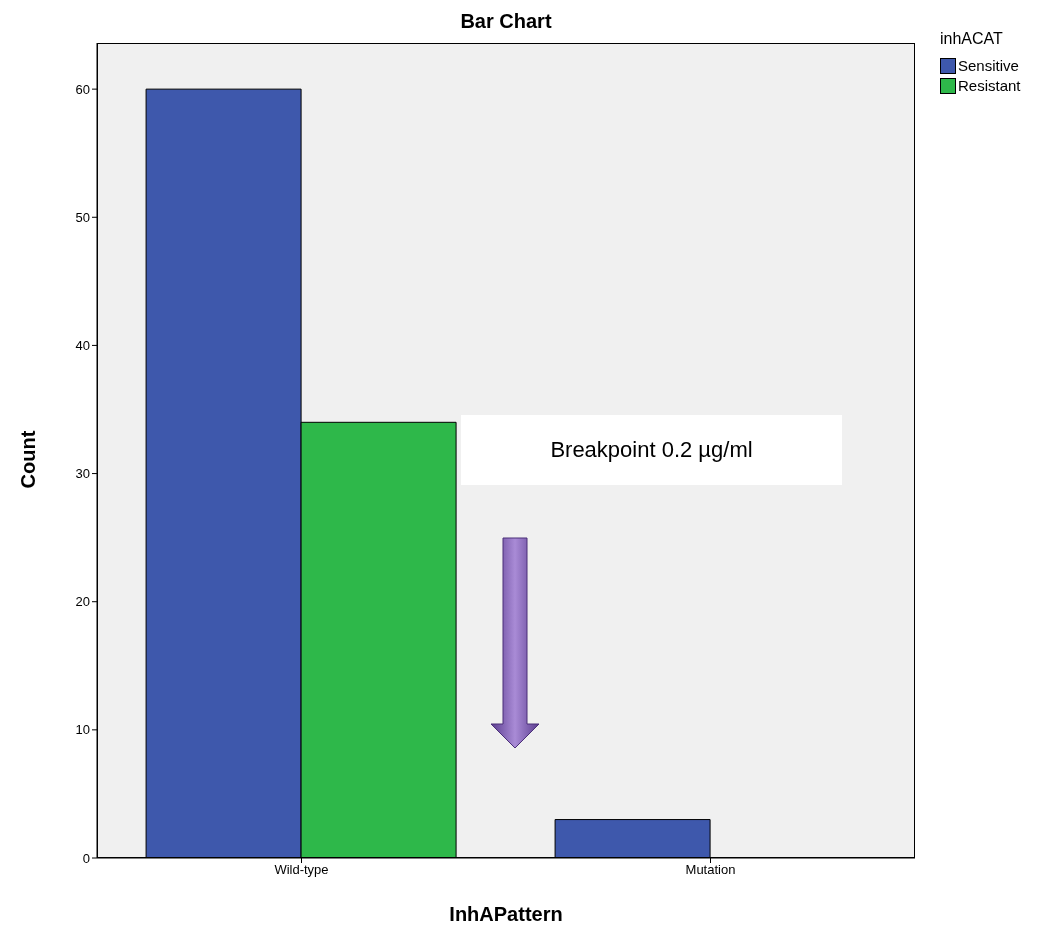 The image size is (1040, 949). Describe the element at coordinates (86, 858) in the screenshot. I see `y-tick-label: 0` at that location.